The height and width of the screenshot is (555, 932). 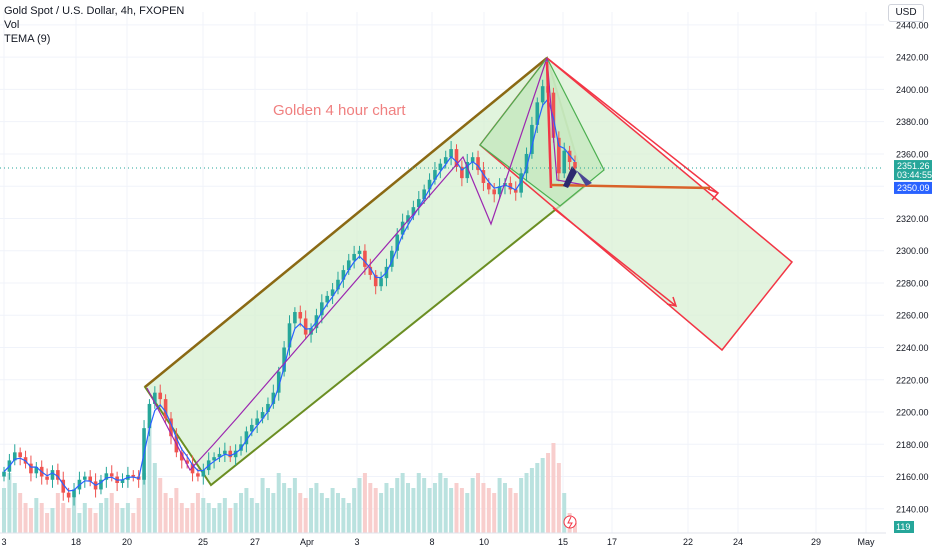 I want to click on volume-bars, so click(x=289, y=478).